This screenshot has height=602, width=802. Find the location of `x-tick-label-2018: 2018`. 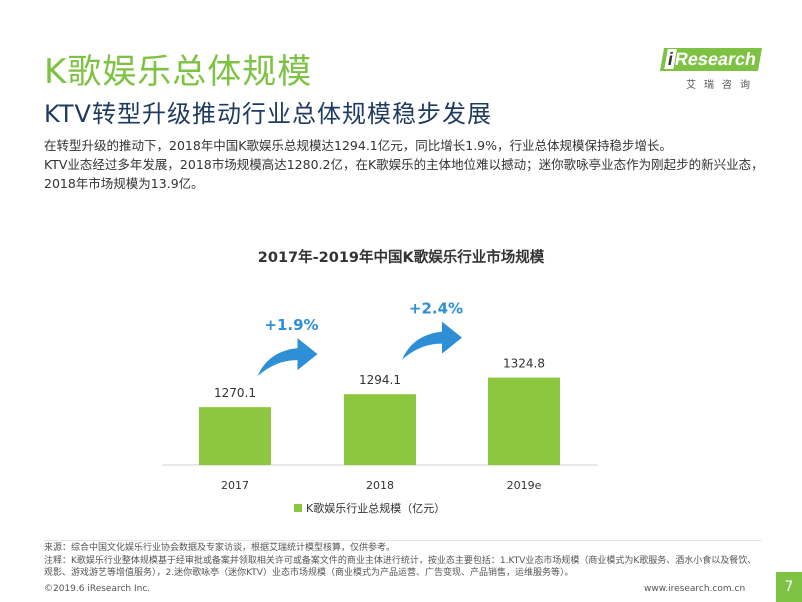

x-tick-label-2018: 2018 is located at coordinates (380, 485).